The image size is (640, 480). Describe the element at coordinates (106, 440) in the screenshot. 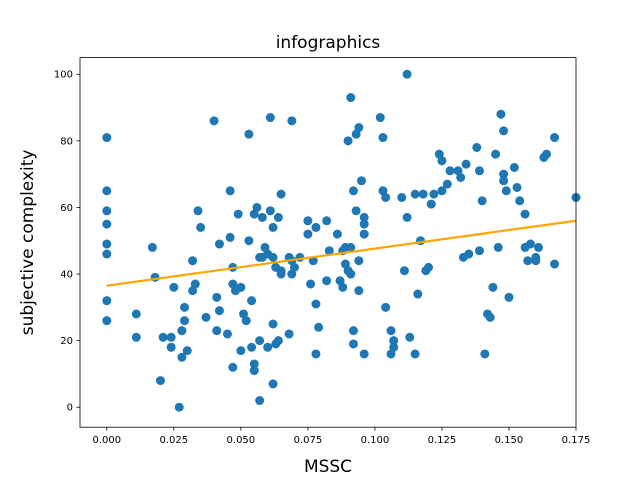

I see `x-tick-label: 0.000` at that location.